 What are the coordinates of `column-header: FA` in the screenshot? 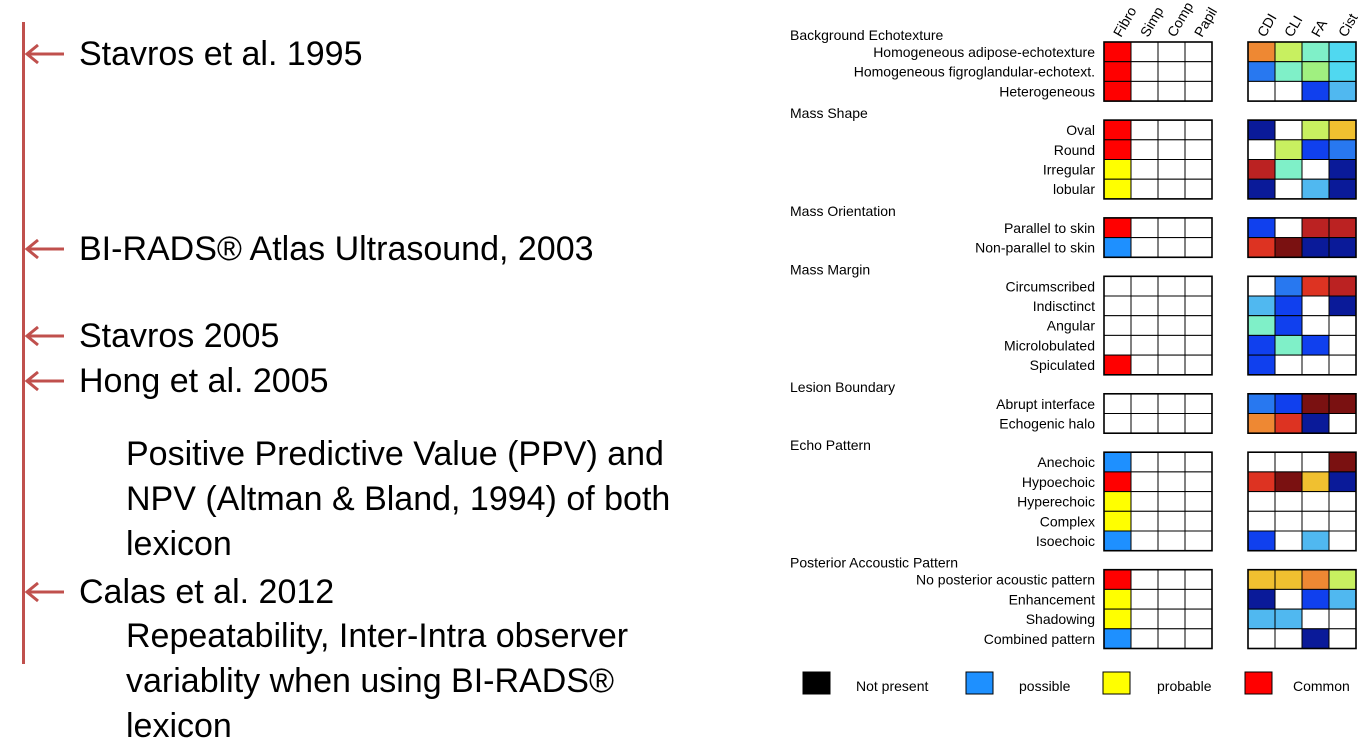 It's located at (1319, 27).